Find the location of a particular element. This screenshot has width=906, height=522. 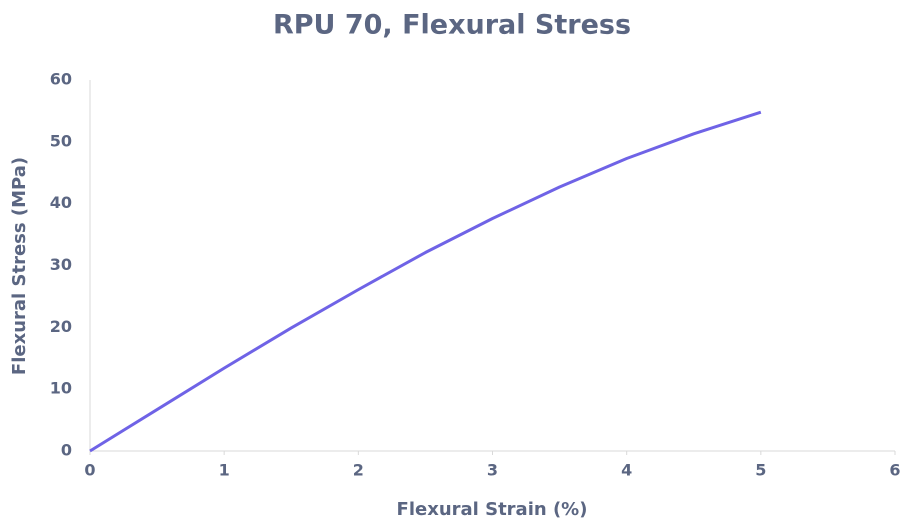

x-tick-label: 6 is located at coordinates (894, 470).